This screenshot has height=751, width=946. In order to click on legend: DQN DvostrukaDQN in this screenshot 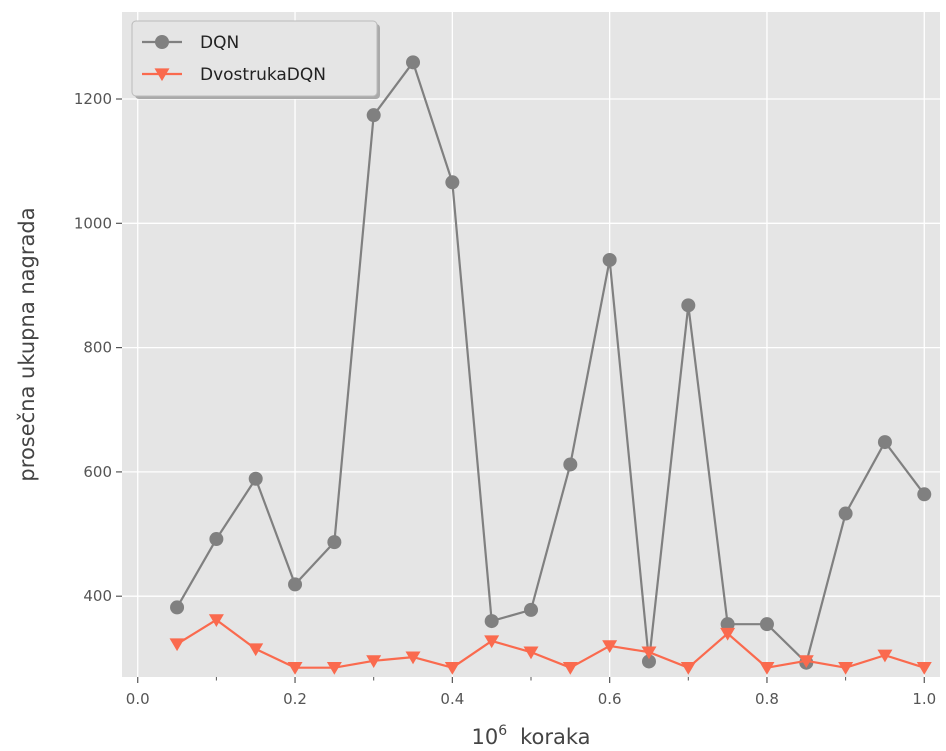, I will do `click(255, 59)`.